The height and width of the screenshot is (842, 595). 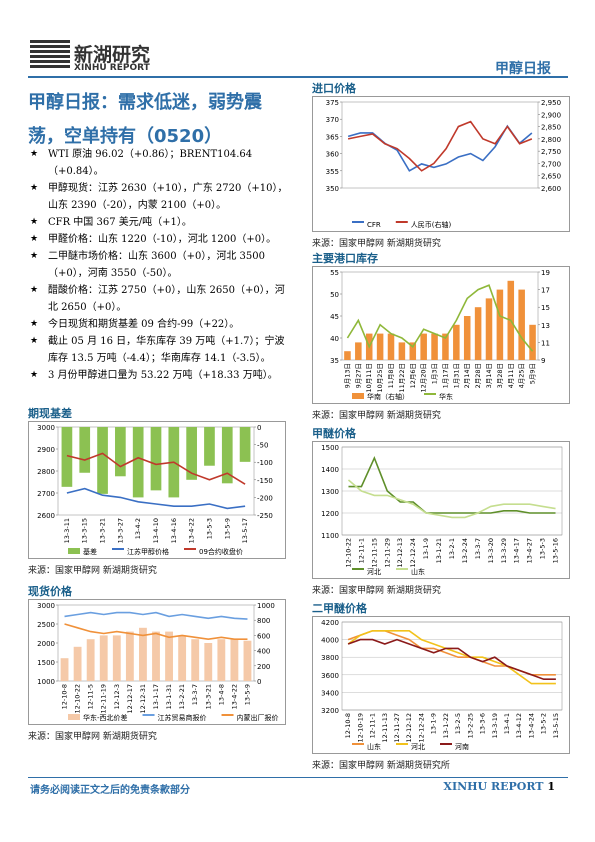 What do you see at coordinates (376, 416) in the screenshot?
I see `source: 来源：国家甲醇网 新湖期货研究` at bounding box center [376, 416].